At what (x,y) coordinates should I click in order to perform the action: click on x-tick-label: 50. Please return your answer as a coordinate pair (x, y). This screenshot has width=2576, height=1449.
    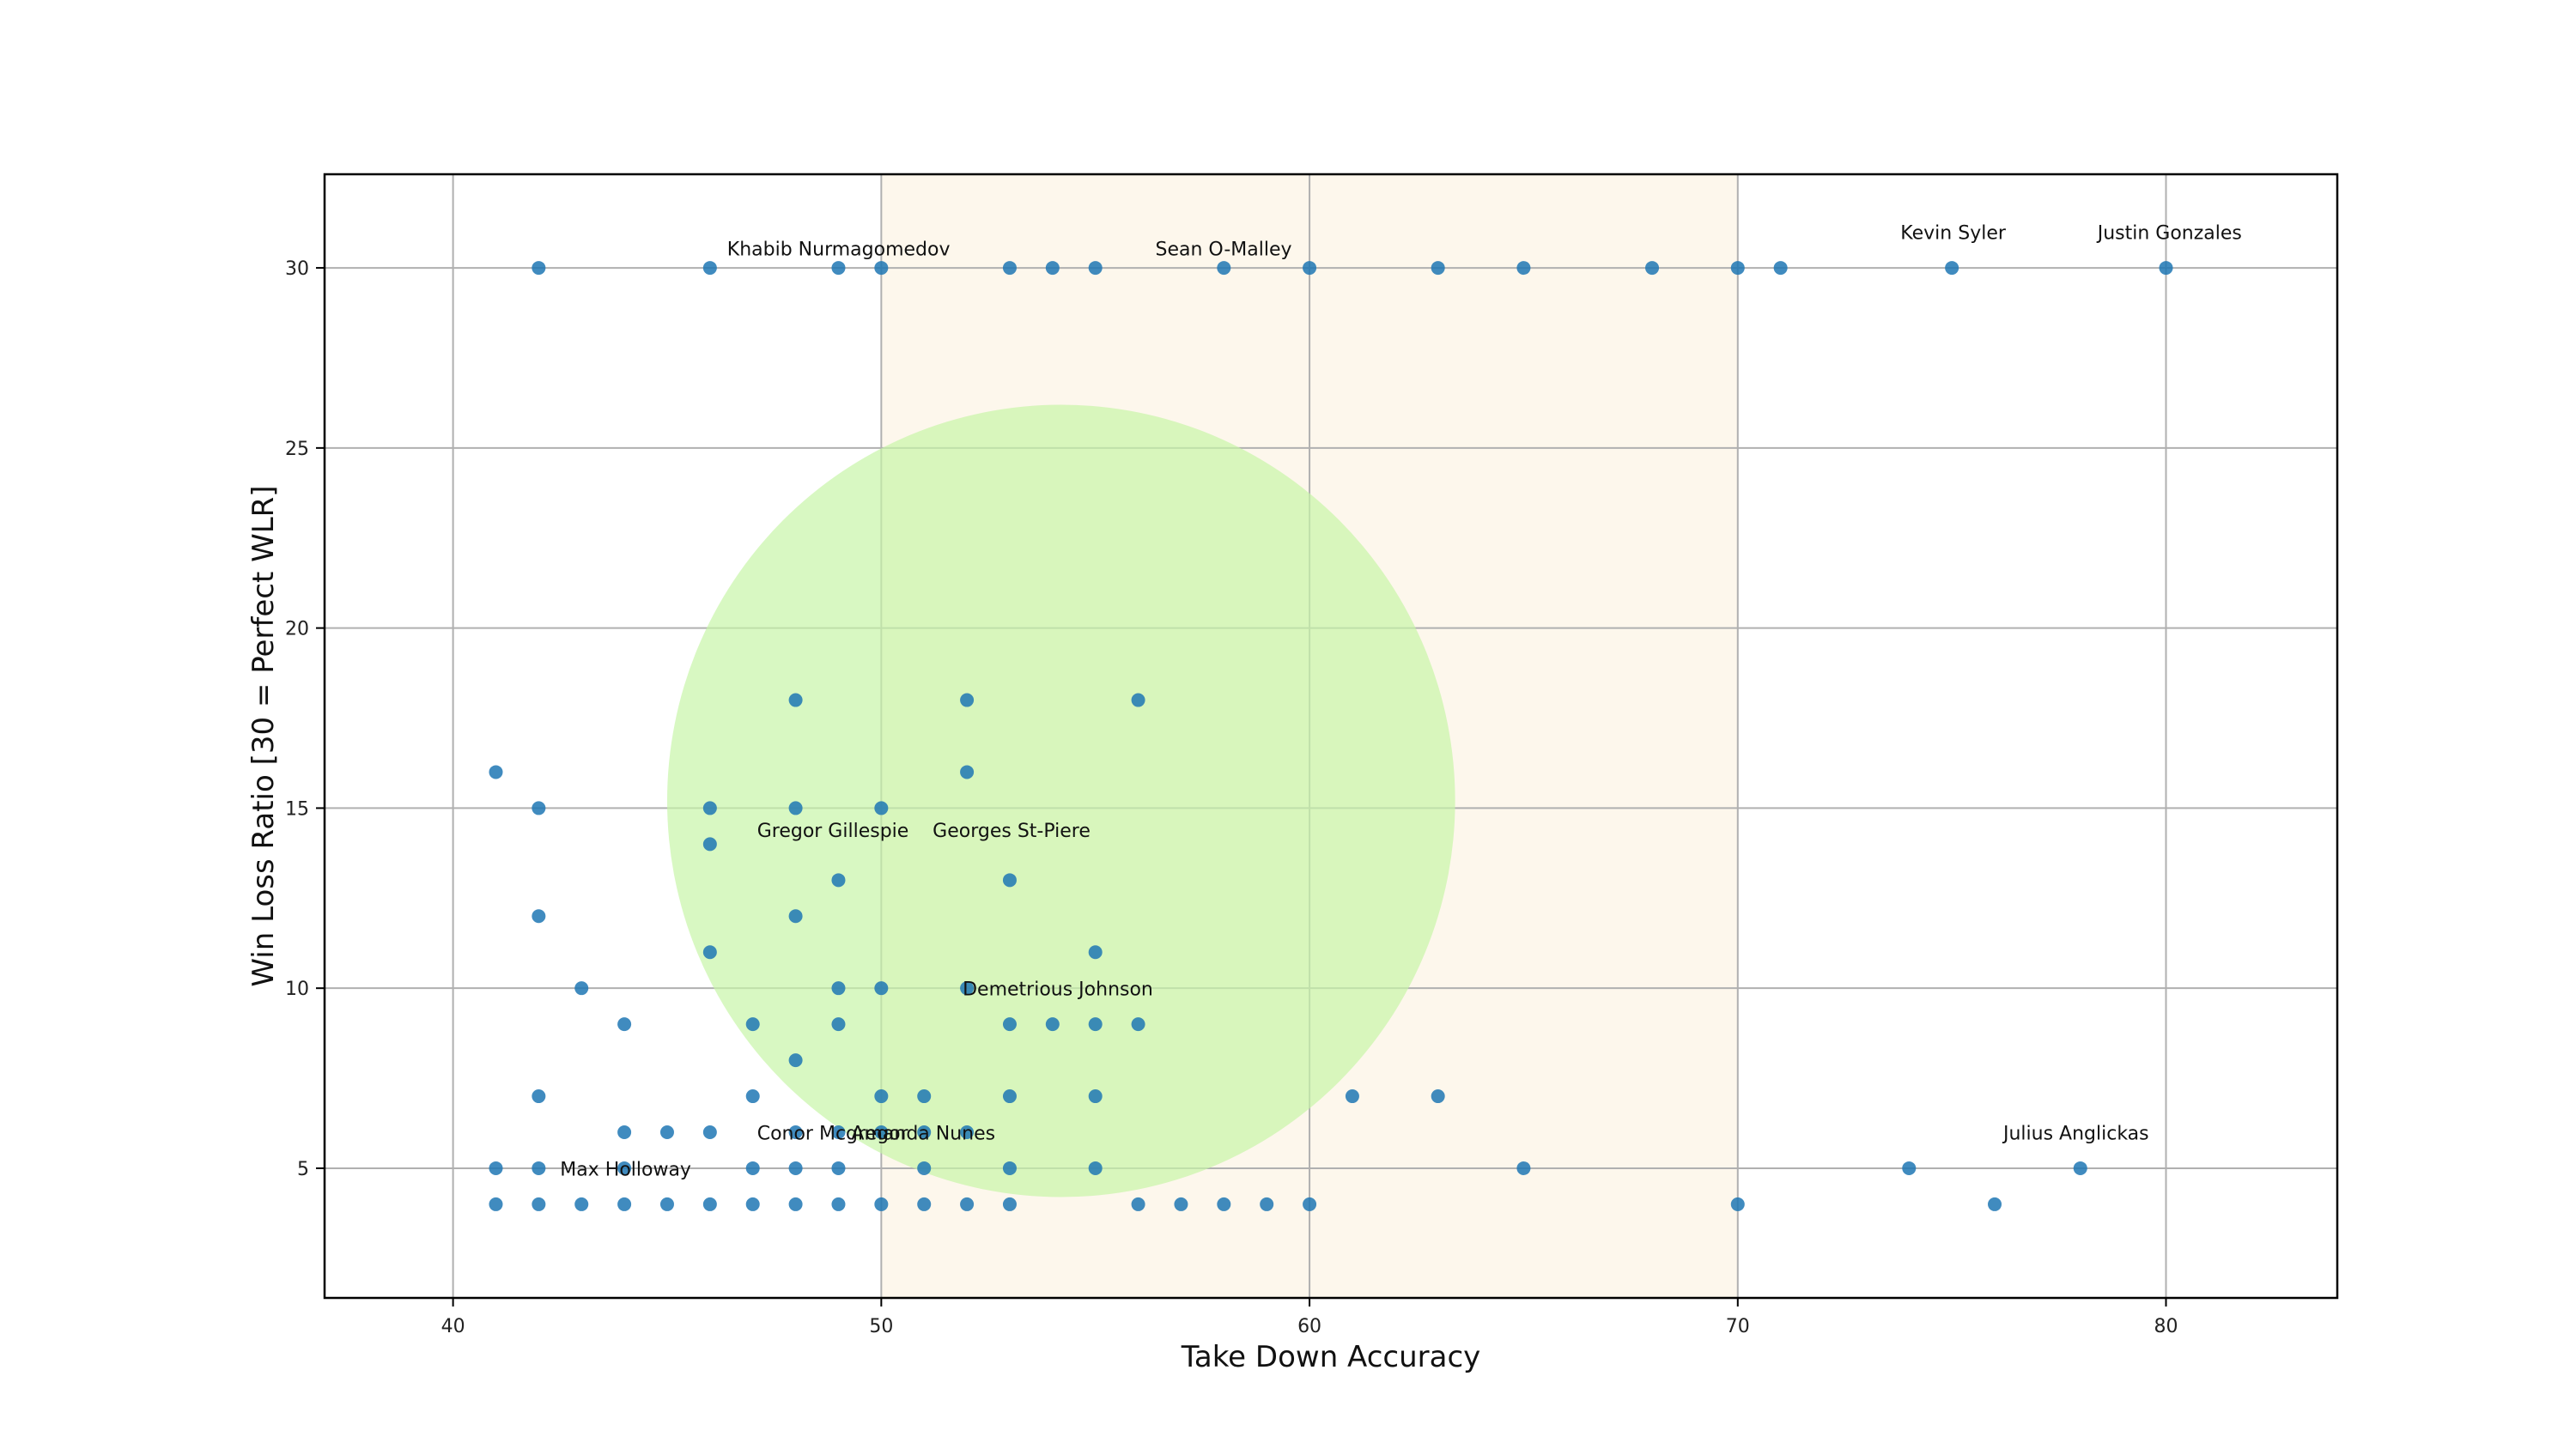
    Looking at the image, I should click on (881, 1326).